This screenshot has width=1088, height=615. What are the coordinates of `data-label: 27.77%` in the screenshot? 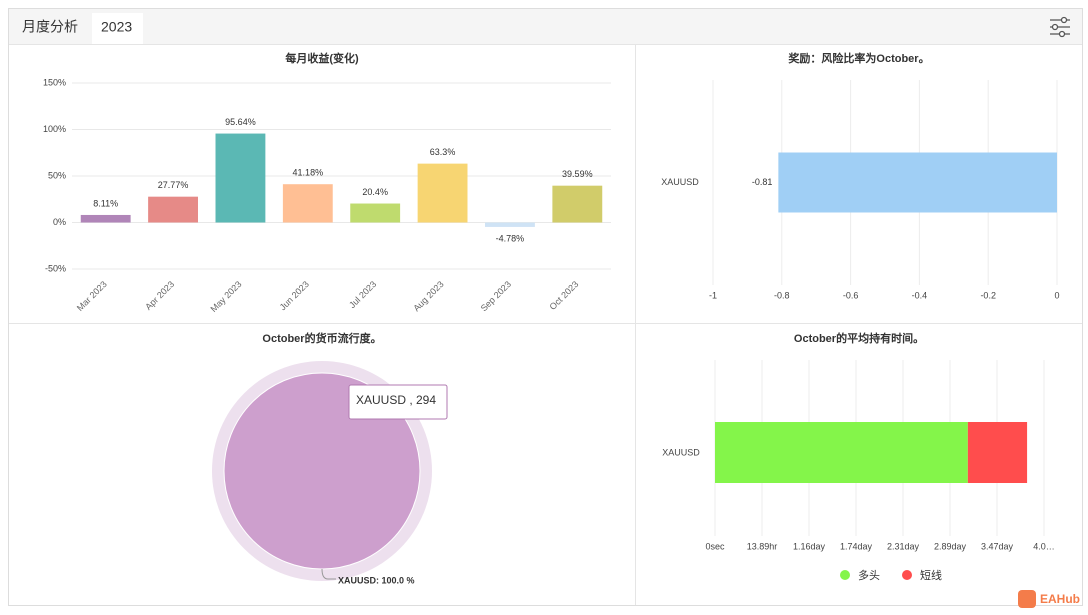 It's located at (173, 185).